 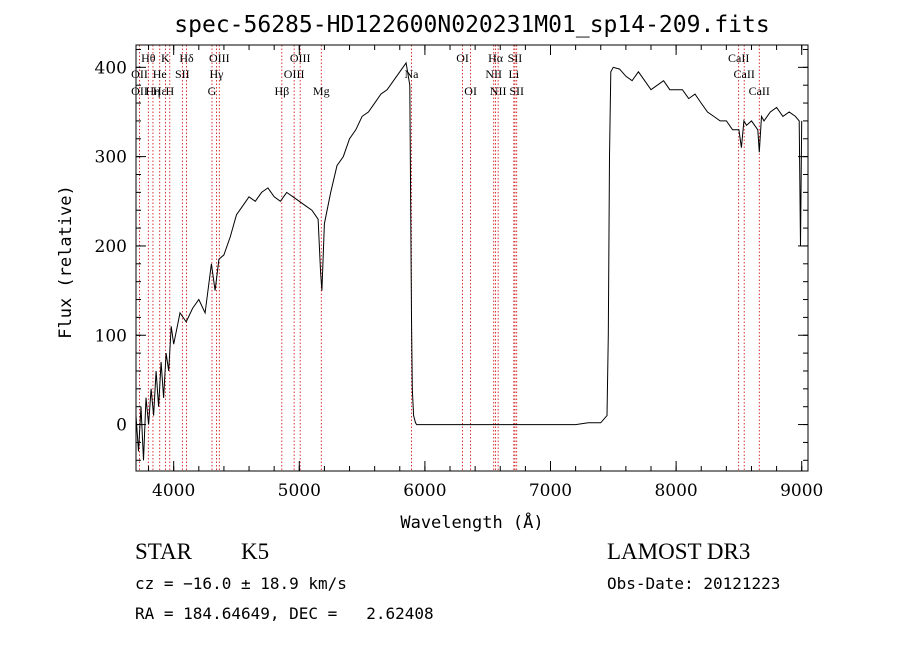 What do you see at coordinates (801, 491) in the screenshot?
I see `x-tick-label: 9000` at bounding box center [801, 491].